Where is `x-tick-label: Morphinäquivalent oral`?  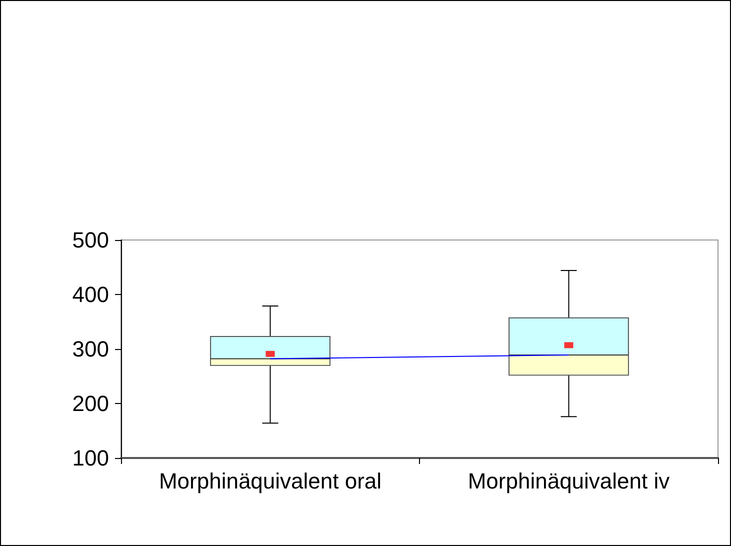
x-tick-label: Morphinäquivalent oral is located at coordinates (270, 481).